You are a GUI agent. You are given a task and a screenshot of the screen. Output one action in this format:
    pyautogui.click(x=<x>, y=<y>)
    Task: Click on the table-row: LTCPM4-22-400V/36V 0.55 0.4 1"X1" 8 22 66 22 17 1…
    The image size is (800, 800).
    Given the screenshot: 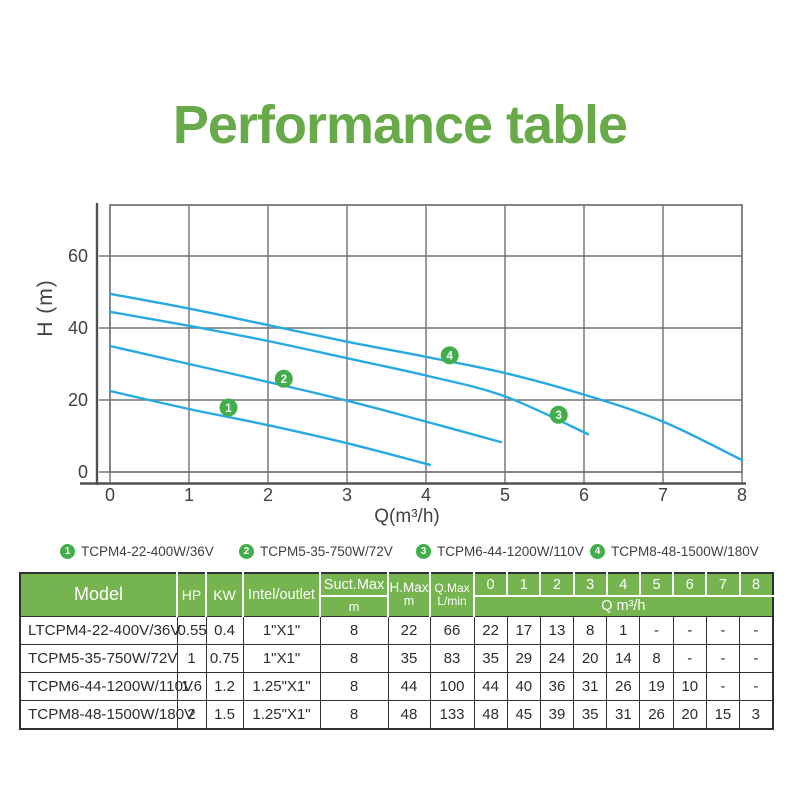 What is the action you would take?
    pyautogui.click(x=396, y=630)
    